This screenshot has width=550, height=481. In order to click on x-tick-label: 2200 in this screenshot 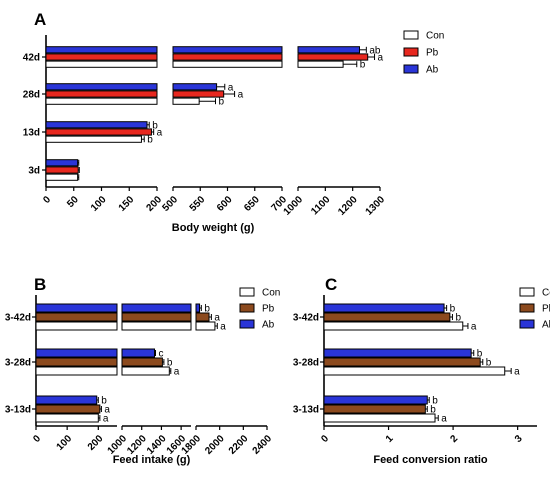, I will do `click(239, 445)`.